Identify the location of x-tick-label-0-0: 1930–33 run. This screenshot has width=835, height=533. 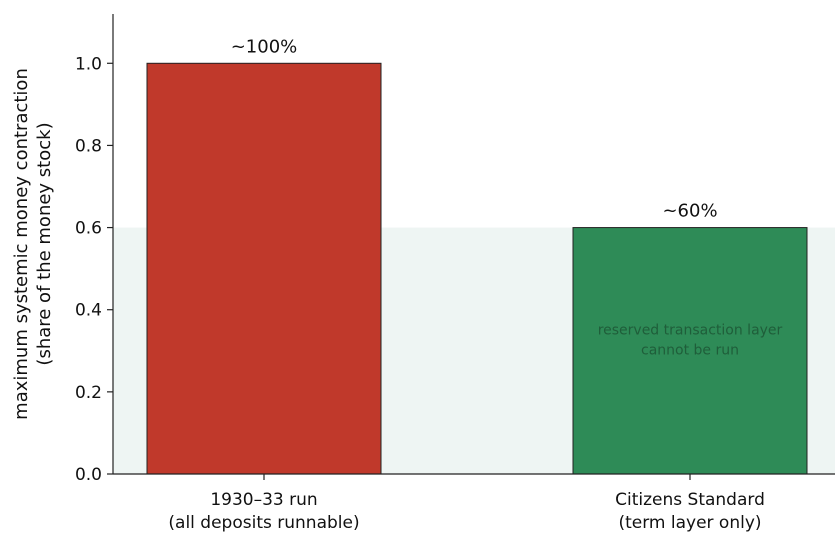
(263, 500).